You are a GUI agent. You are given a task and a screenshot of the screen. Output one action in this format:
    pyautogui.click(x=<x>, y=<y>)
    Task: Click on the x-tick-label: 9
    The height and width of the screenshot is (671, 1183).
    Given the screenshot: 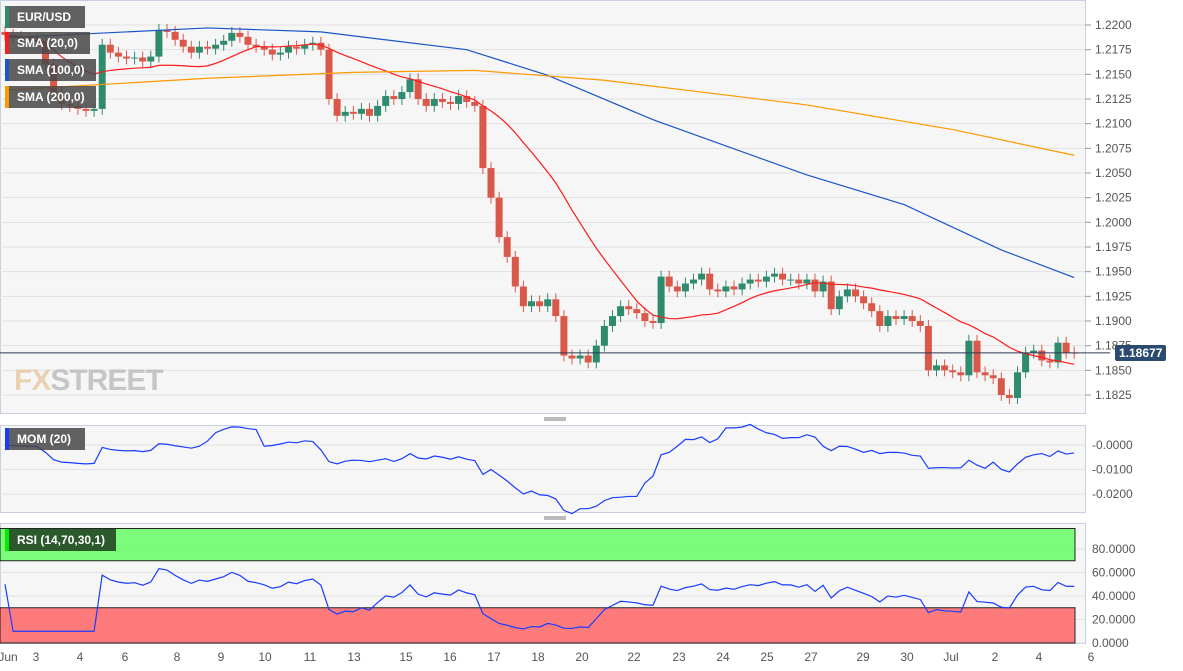 What is the action you would take?
    pyautogui.click(x=221, y=657)
    